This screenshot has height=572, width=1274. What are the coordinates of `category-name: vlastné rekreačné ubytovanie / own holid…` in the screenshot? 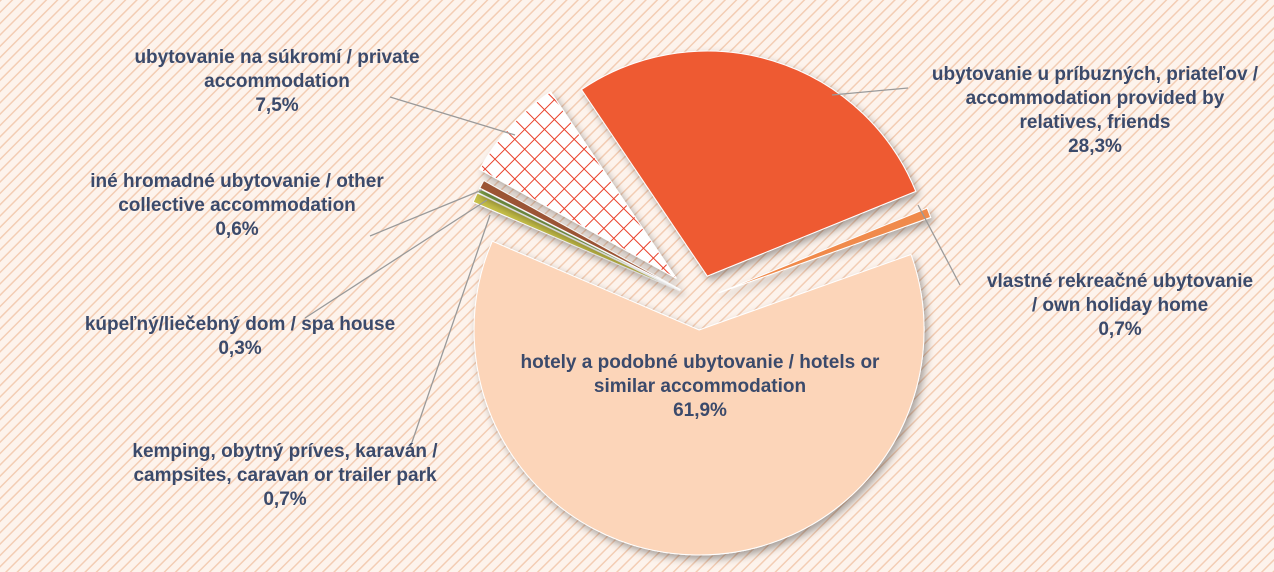 It's located at (1120, 293).